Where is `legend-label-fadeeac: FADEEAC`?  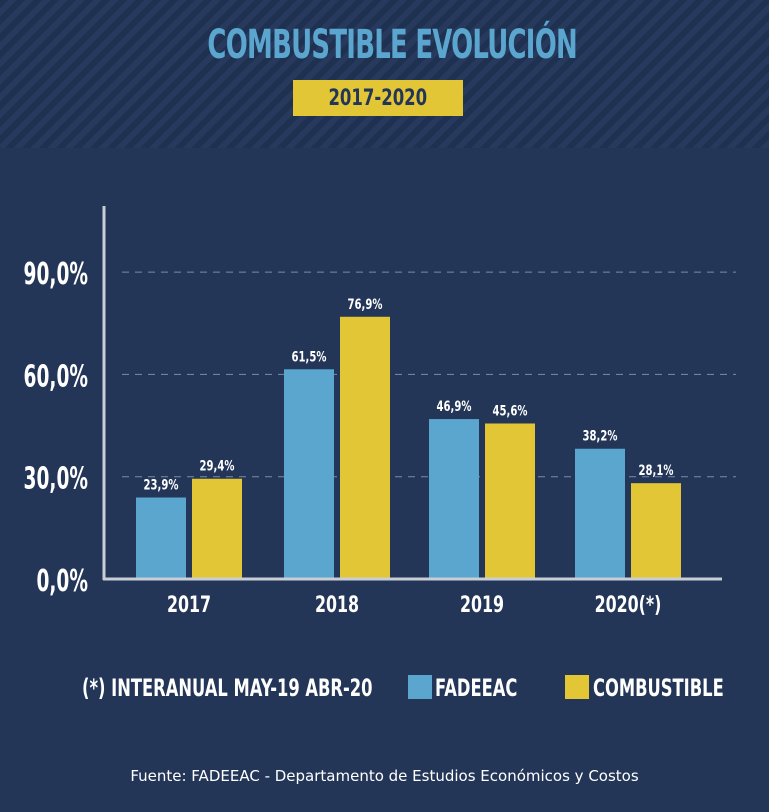
legend-label-fadeeac: FADEEAC is located at coordinates (476, 688).